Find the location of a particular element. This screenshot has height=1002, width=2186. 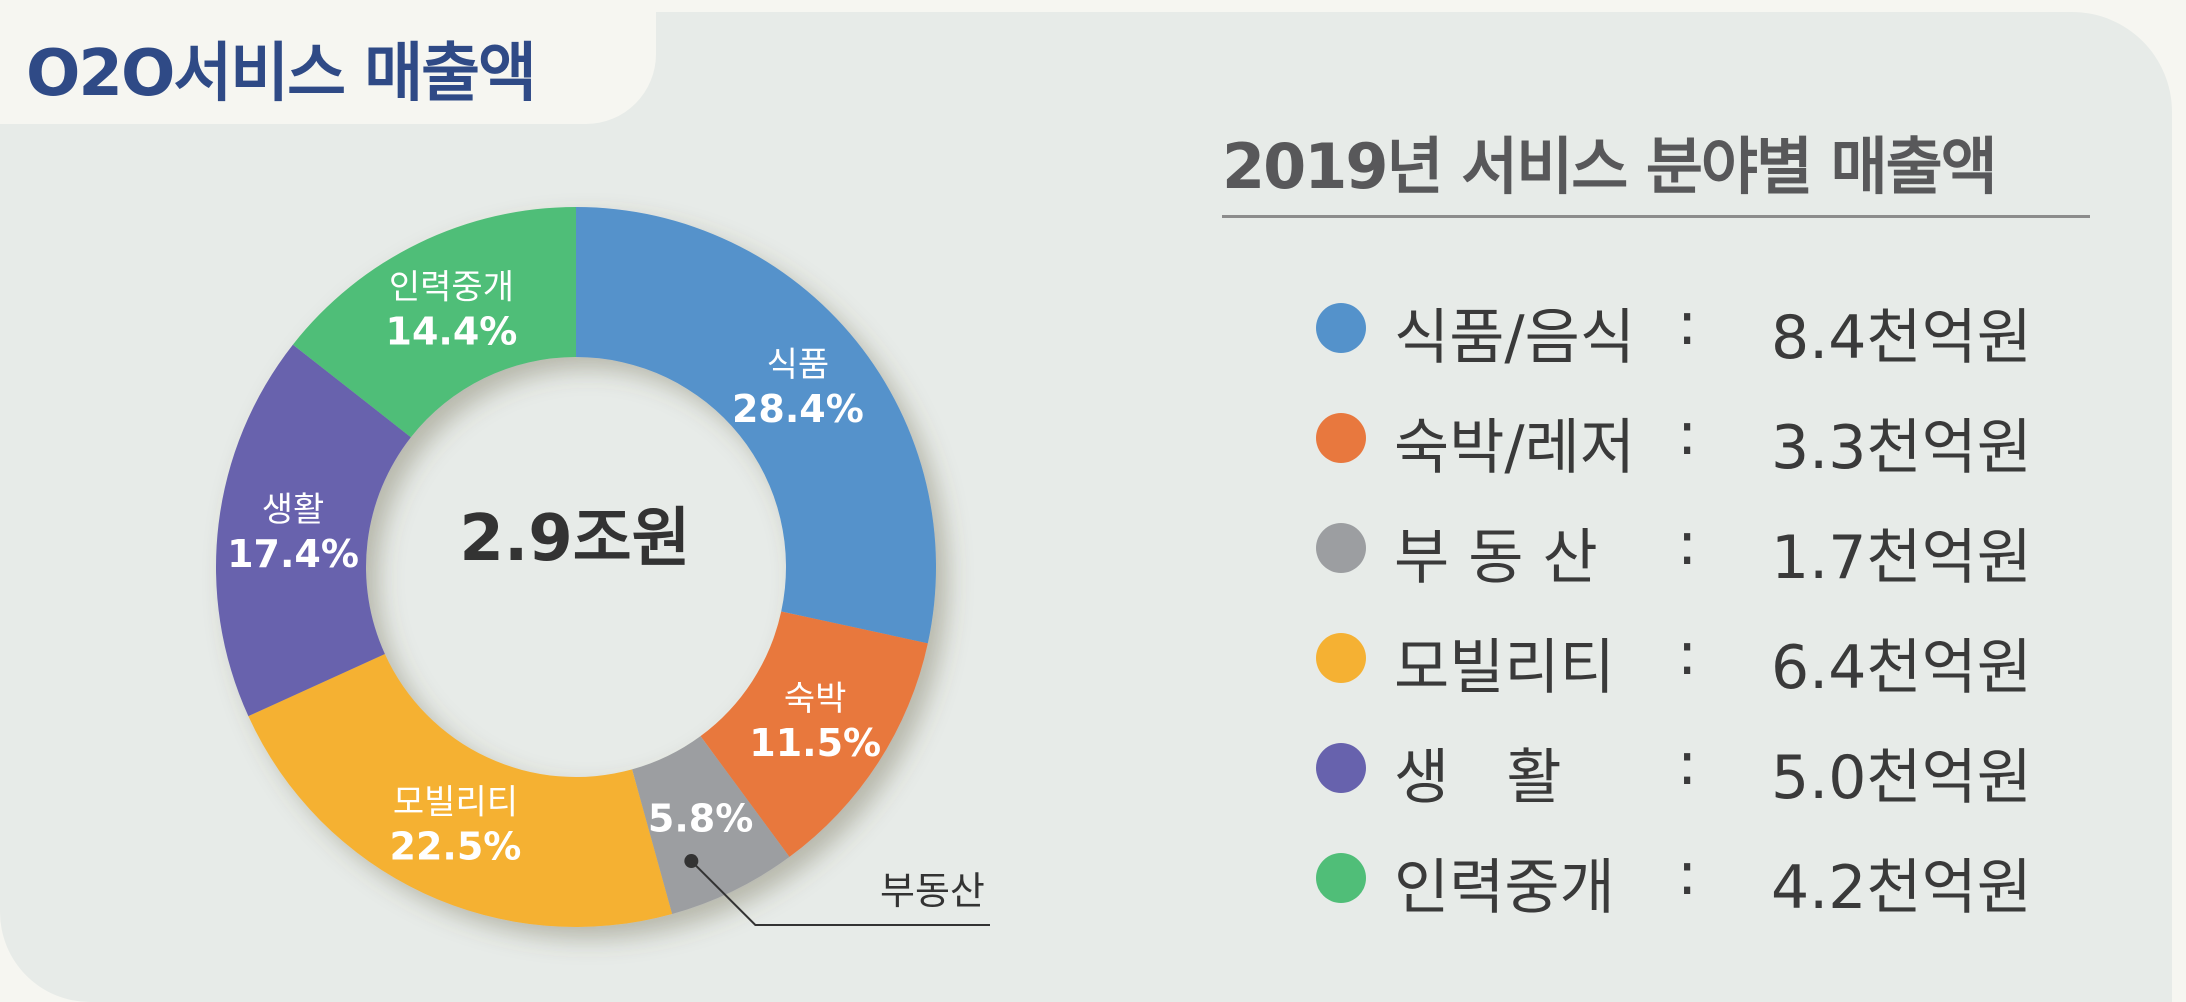

legend-divider is located at coordinates (1656, 216).